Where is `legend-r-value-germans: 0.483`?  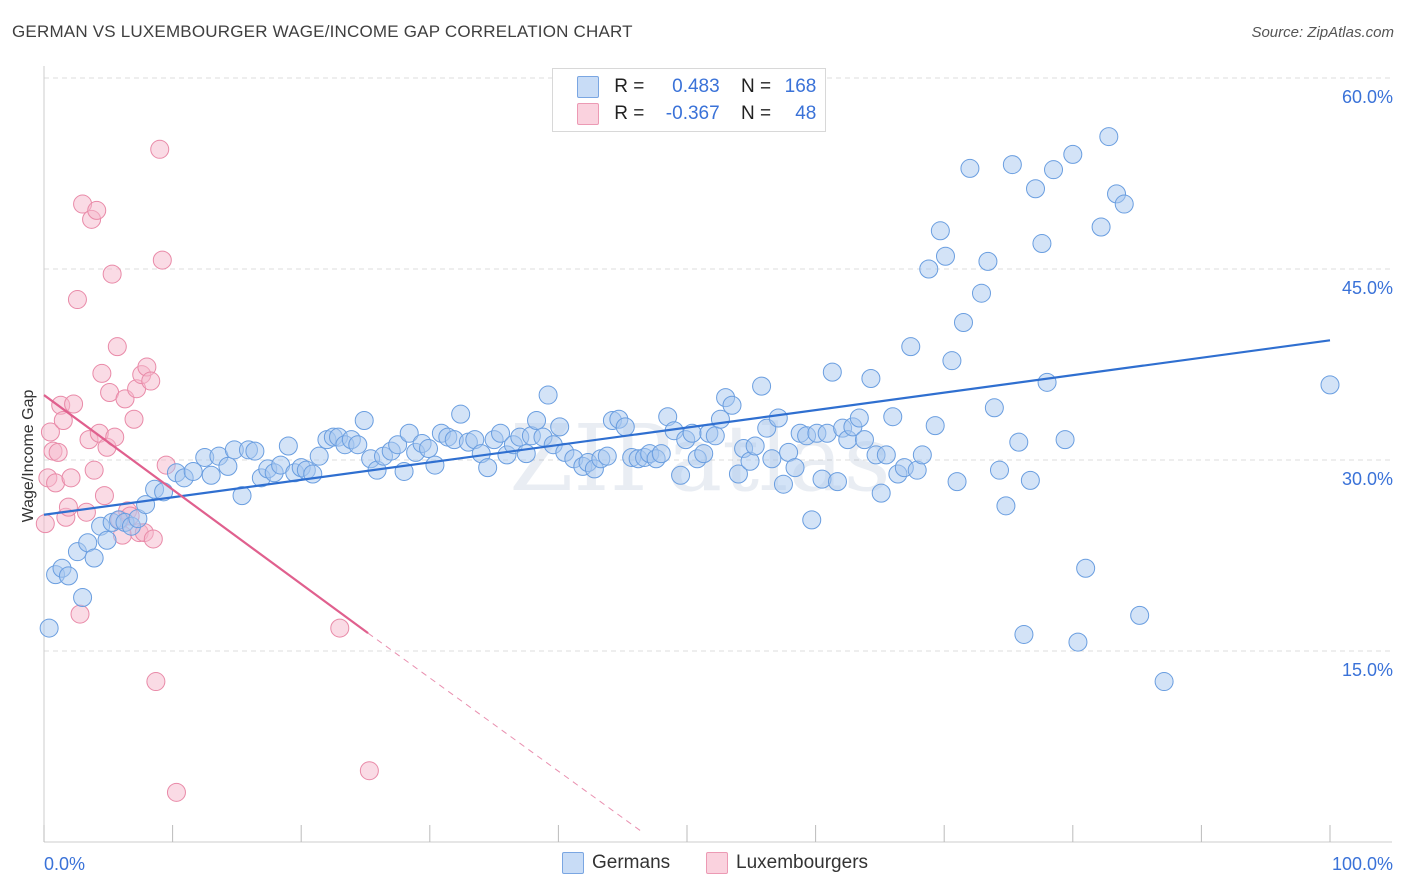
legend-r-value-germans: 0.483 is located at coordinates (696, 87).